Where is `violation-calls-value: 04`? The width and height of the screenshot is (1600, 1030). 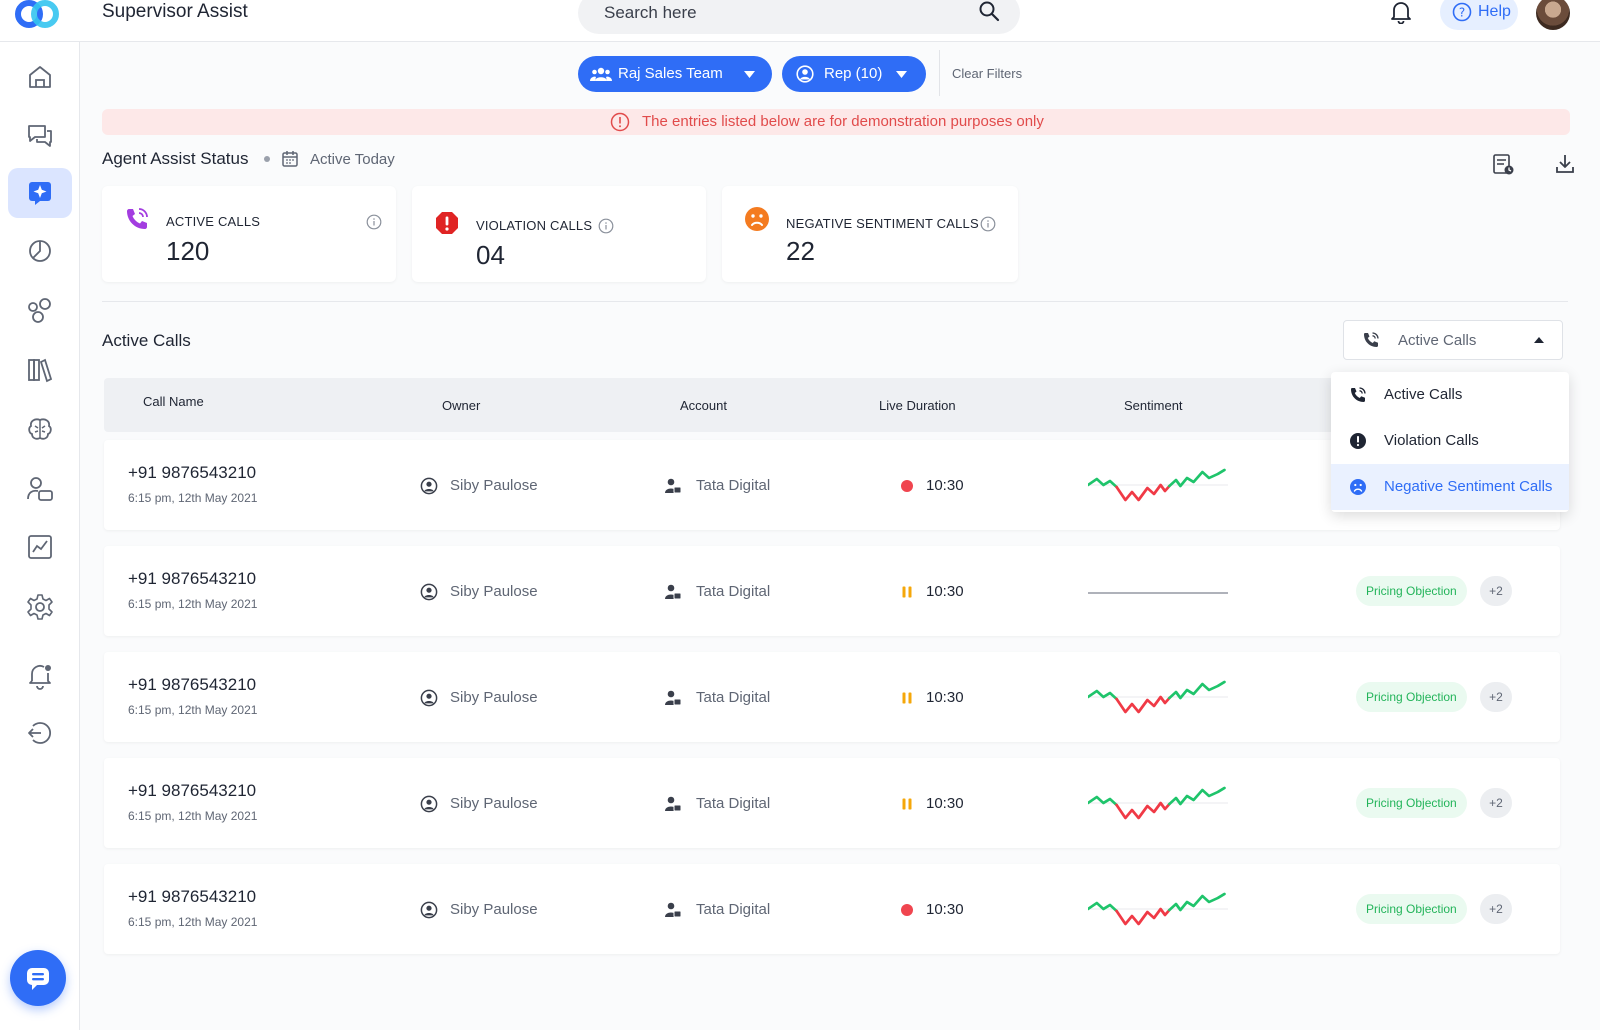
violation-calls-value: 04 is located at coordinates (490, 255).